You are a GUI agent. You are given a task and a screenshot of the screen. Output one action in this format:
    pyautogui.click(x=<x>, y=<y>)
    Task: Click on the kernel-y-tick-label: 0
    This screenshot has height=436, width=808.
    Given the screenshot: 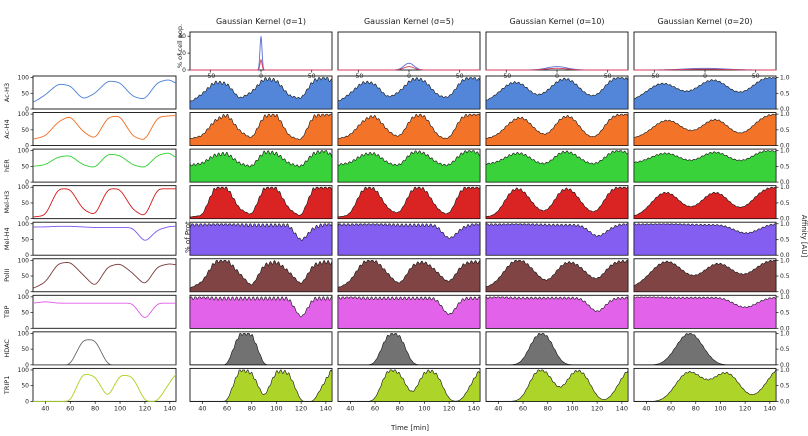 What is the action you would take?
    pyautogui.click(x=184, y=70)
    